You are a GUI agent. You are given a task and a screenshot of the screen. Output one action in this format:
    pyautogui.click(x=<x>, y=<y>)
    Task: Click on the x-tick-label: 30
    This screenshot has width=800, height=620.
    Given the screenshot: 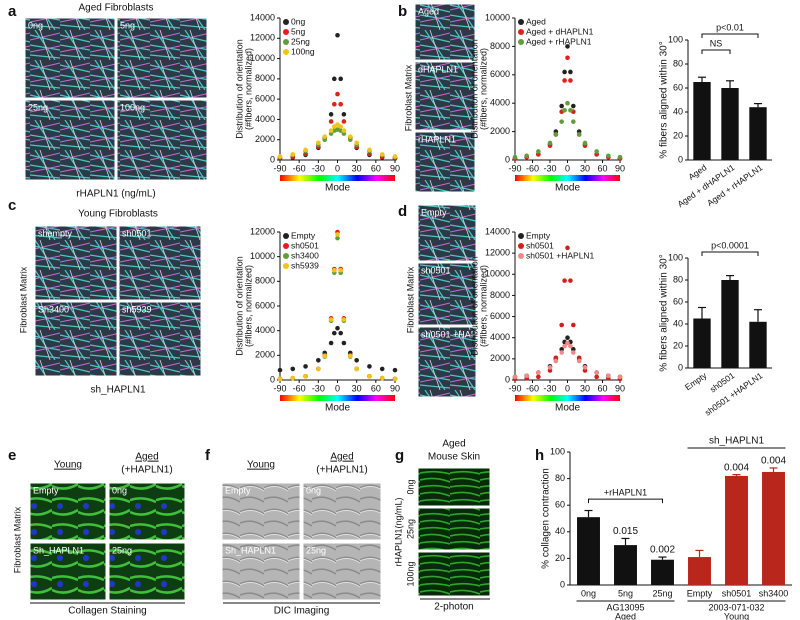 What is the action you would take?
    pyautogui.click(x=585, y=388)
    